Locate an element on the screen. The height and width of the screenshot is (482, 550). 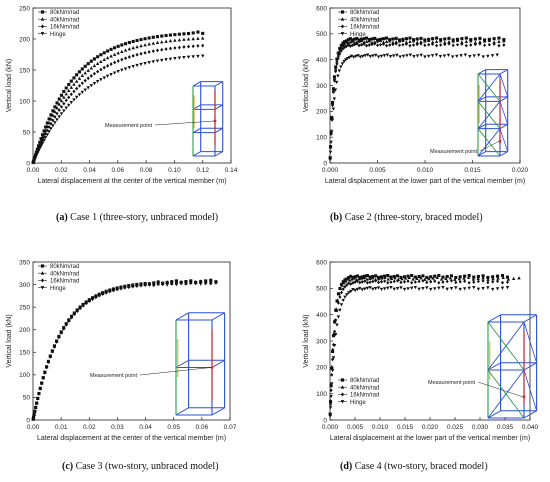
legend-label: 80kNm/rad is located at coordinates (364, 13).